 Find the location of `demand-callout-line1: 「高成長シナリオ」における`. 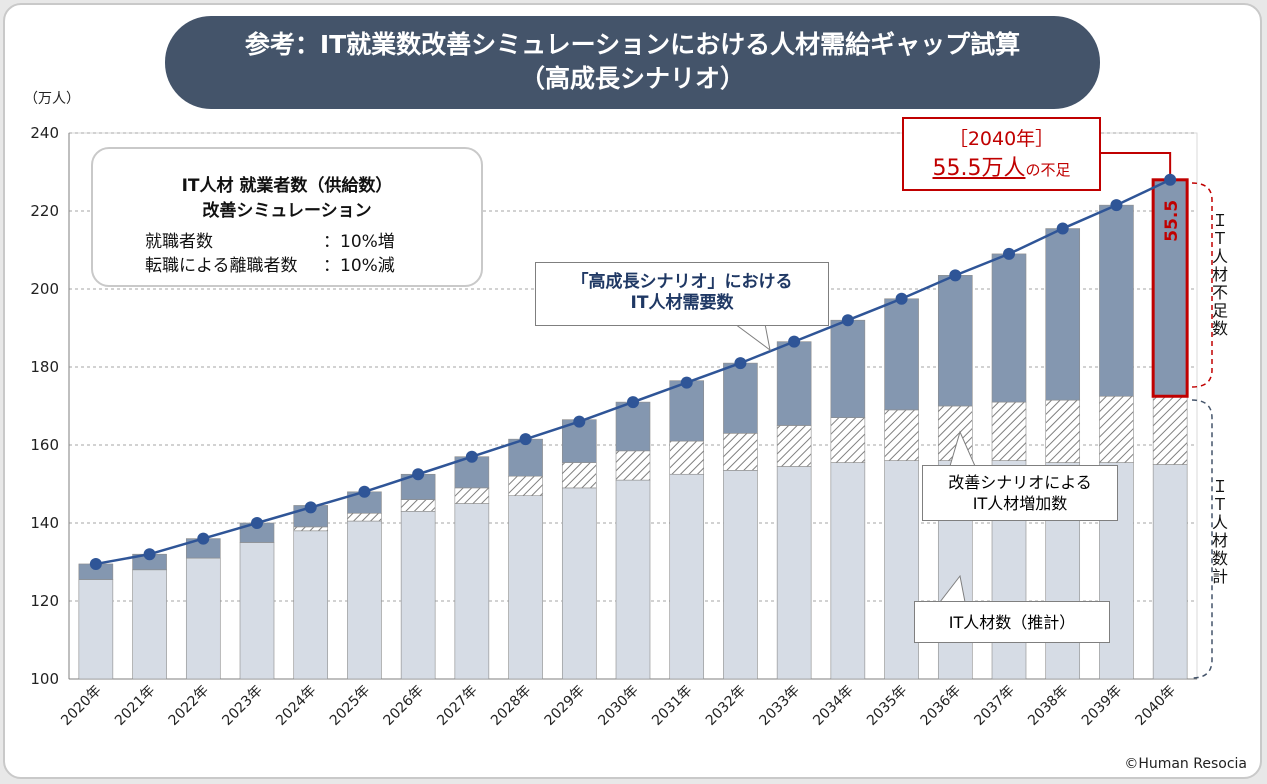

demand-callout-line1: 「高成長シナリオ」における is located at coordinates (682, 282).